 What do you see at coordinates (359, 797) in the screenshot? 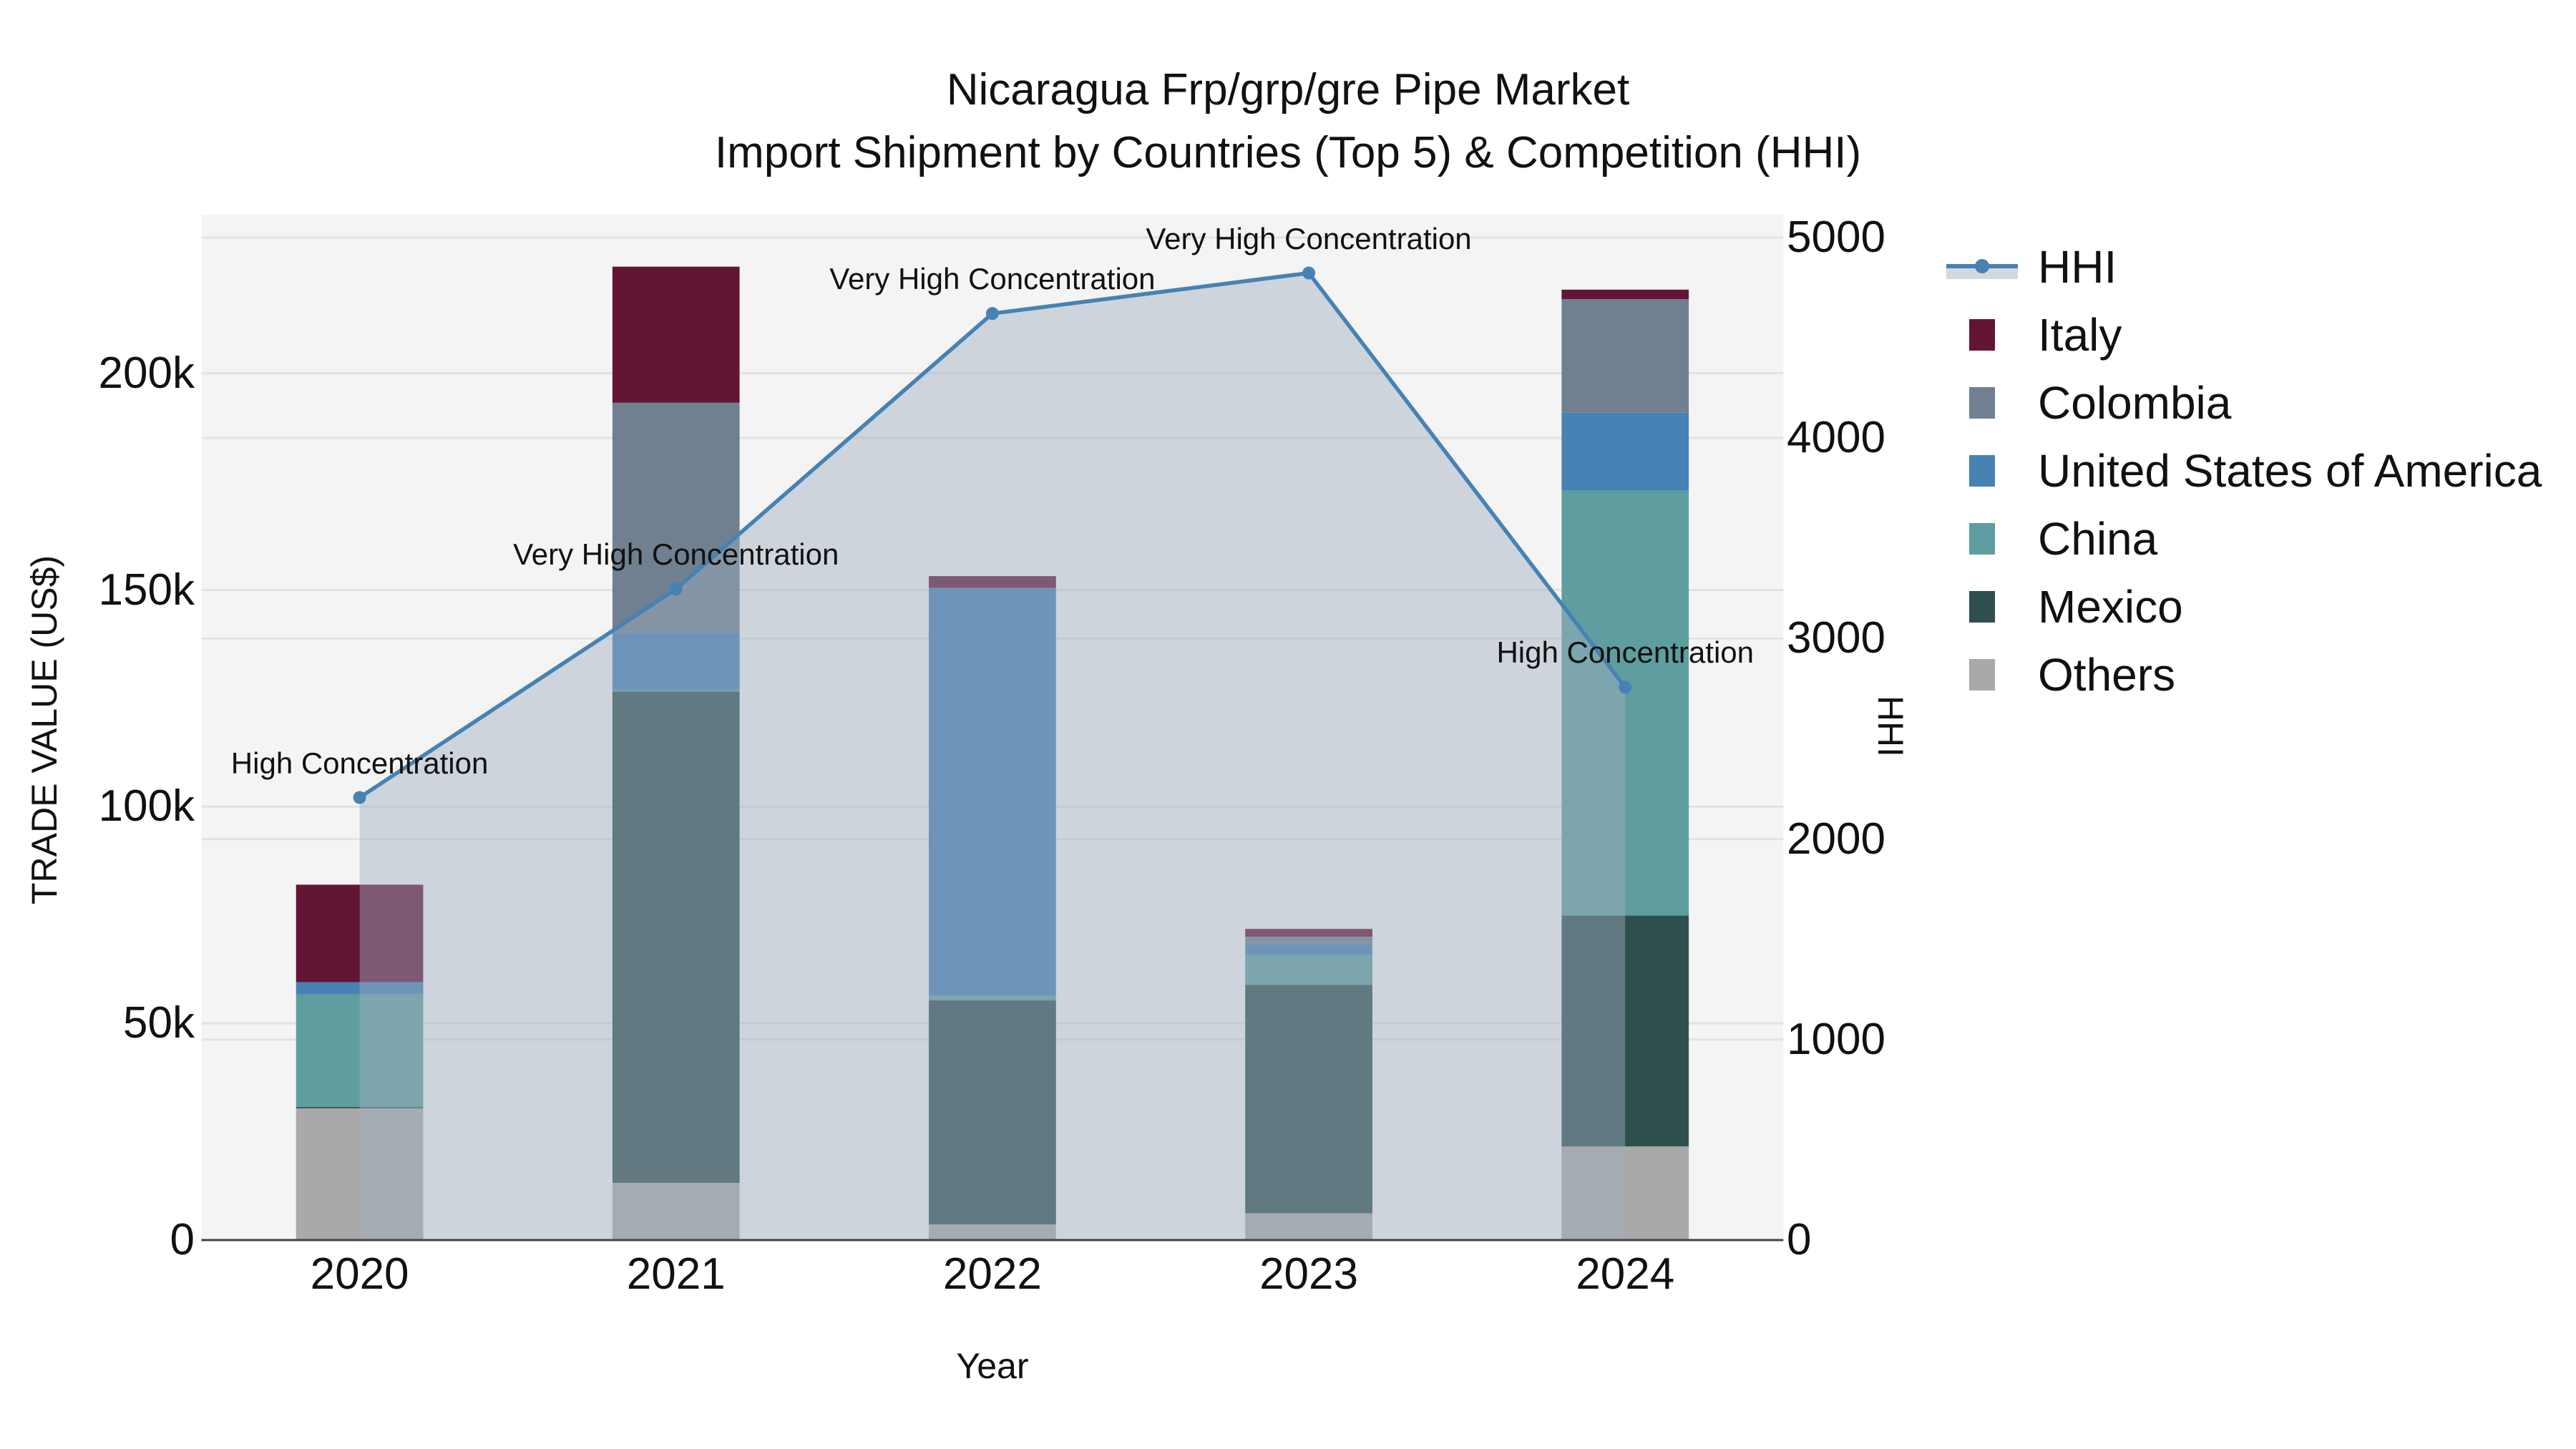
I see `hhi-point-2020` at bounding box center [359, 797].